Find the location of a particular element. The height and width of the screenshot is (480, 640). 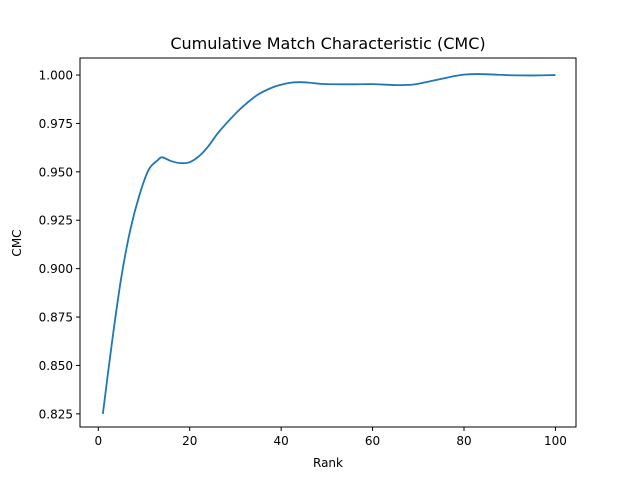

x-tick-label: 40 is located at coordinates (281, 441).